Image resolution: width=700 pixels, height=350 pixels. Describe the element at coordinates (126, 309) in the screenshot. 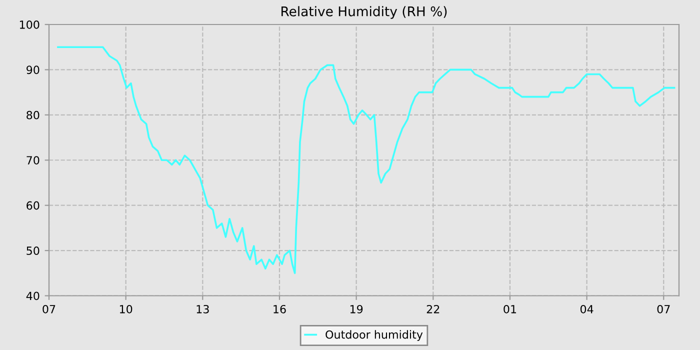

I see `x-tick-label: 10` at that location.